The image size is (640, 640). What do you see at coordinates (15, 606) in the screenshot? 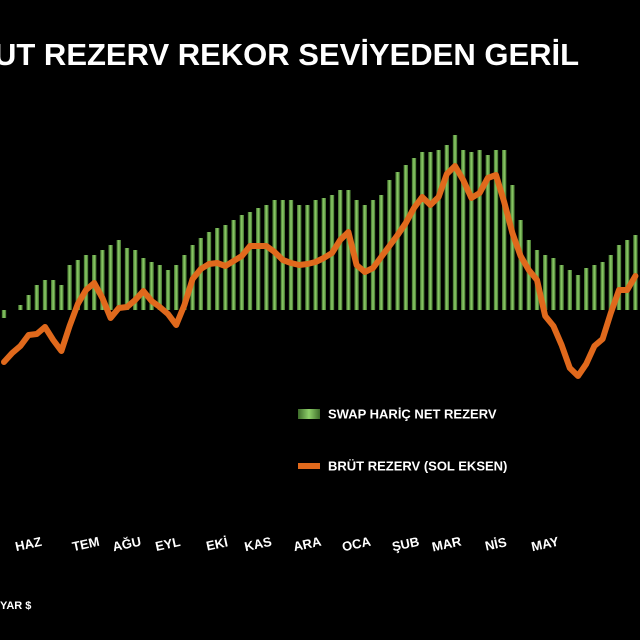
I see `unit-label: YAR $` at bounding box center [15, 606].